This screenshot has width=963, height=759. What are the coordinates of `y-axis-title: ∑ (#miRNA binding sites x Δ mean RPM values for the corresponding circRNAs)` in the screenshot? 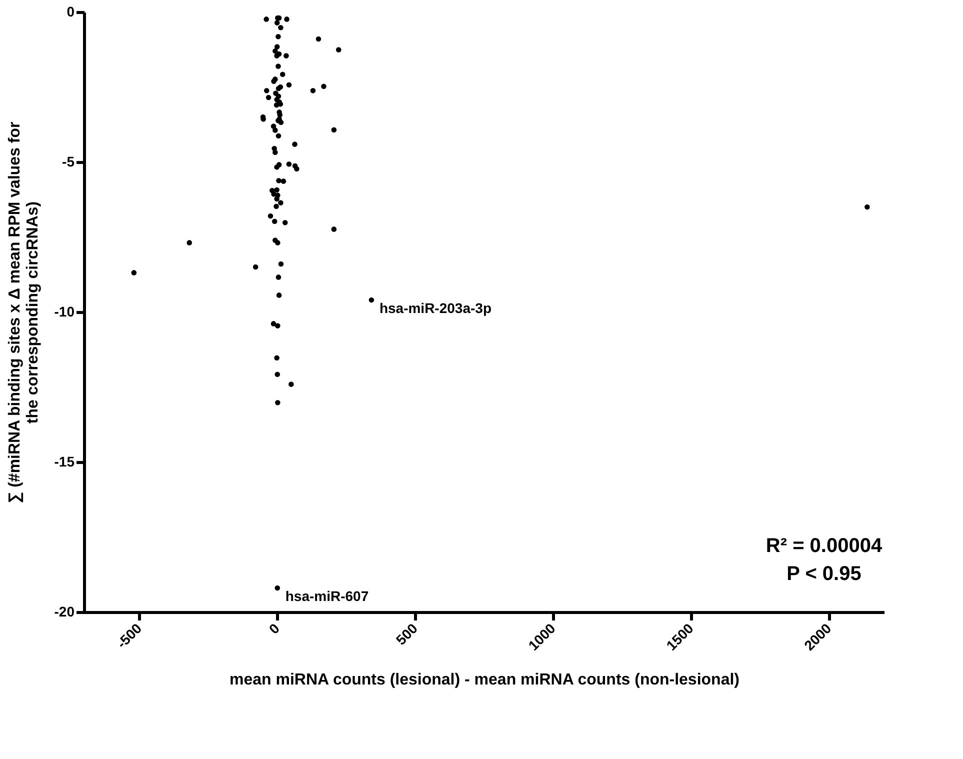 It's located at (24, 313).